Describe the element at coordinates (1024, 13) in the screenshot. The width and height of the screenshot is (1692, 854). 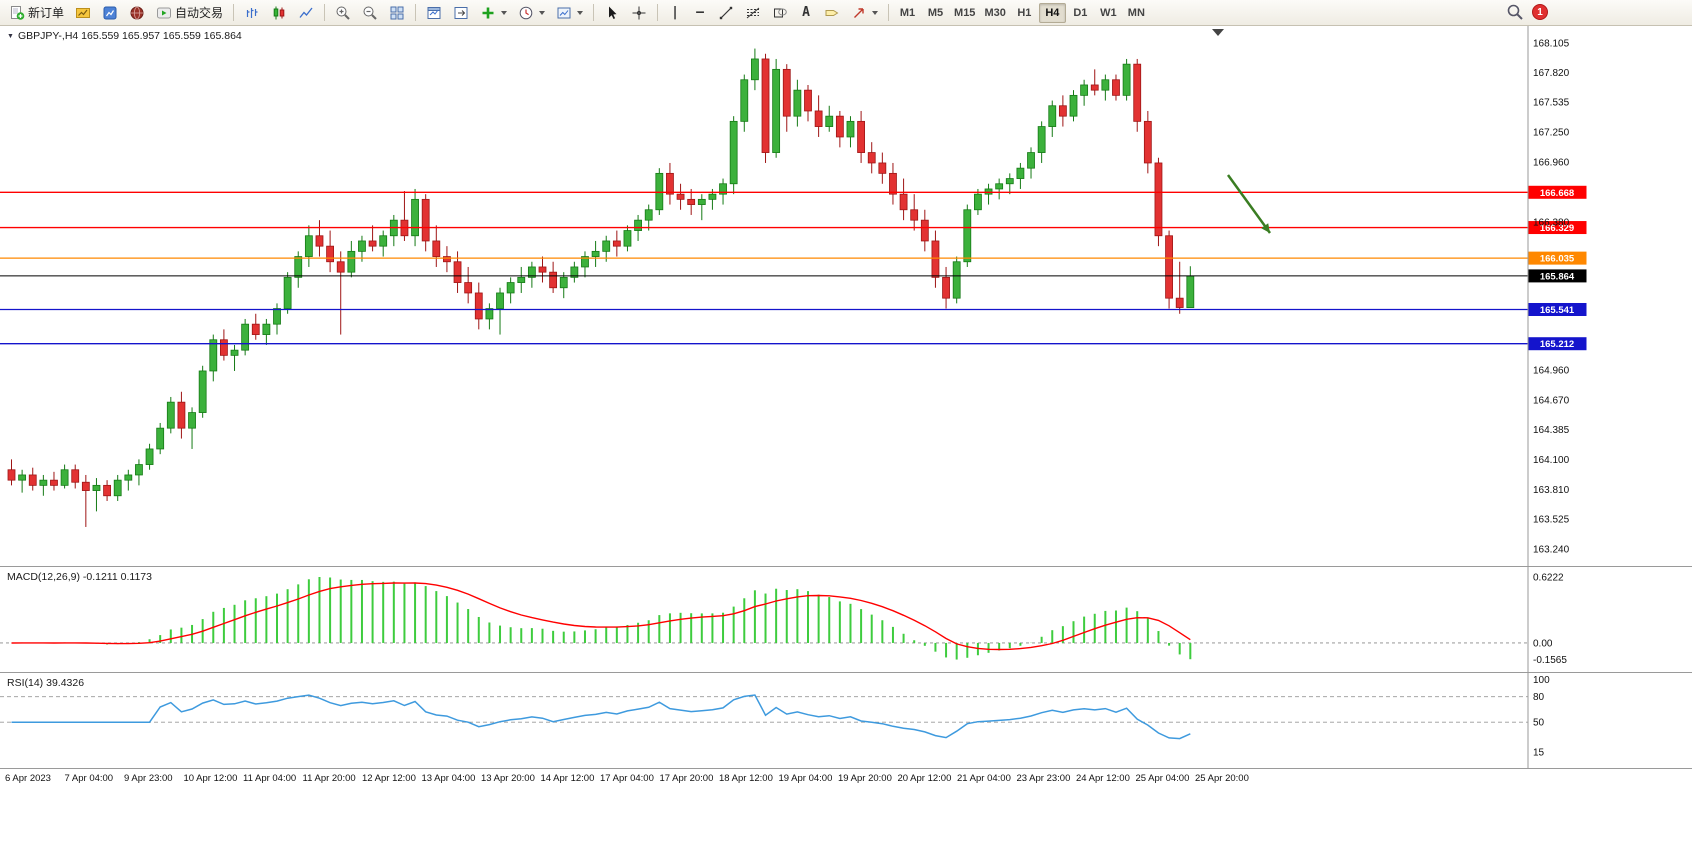
I see `timeframe-H1: H1` at that location.